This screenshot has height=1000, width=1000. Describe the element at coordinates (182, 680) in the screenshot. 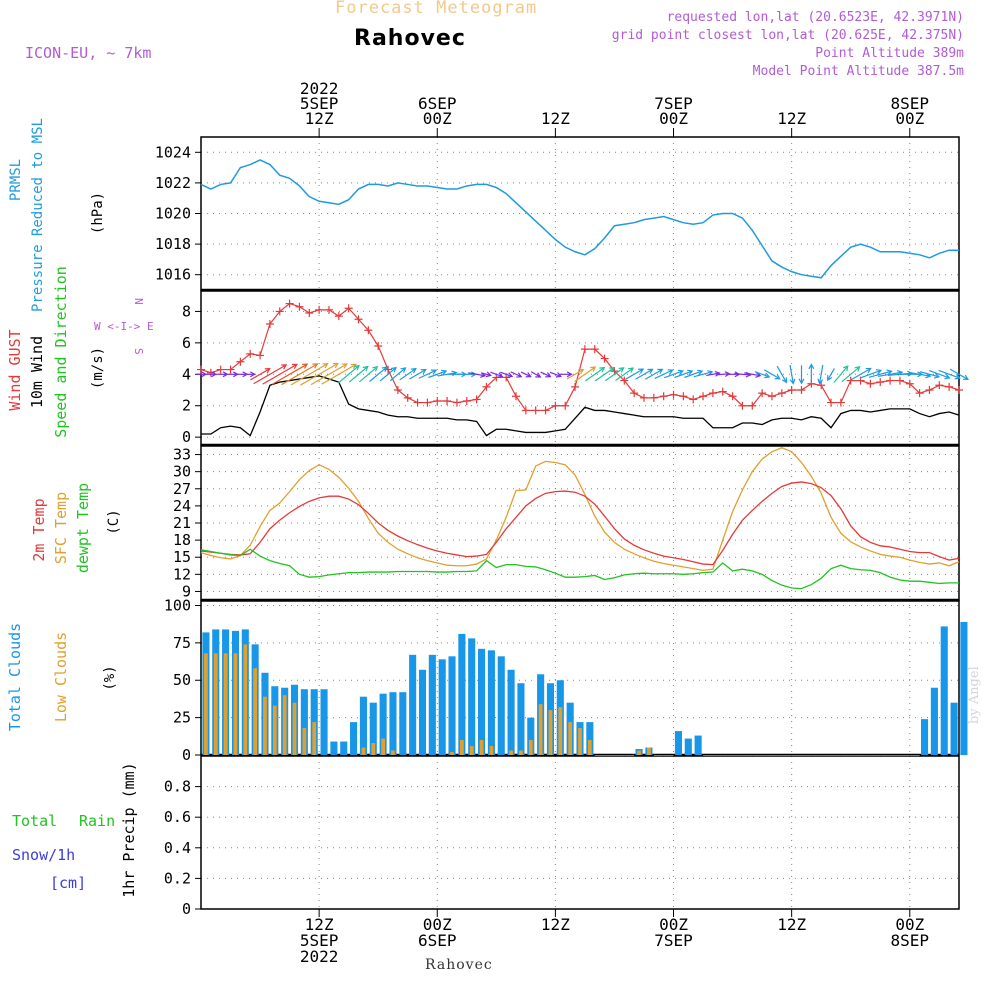

I see `clouds-ytick-label: 50` at that location.